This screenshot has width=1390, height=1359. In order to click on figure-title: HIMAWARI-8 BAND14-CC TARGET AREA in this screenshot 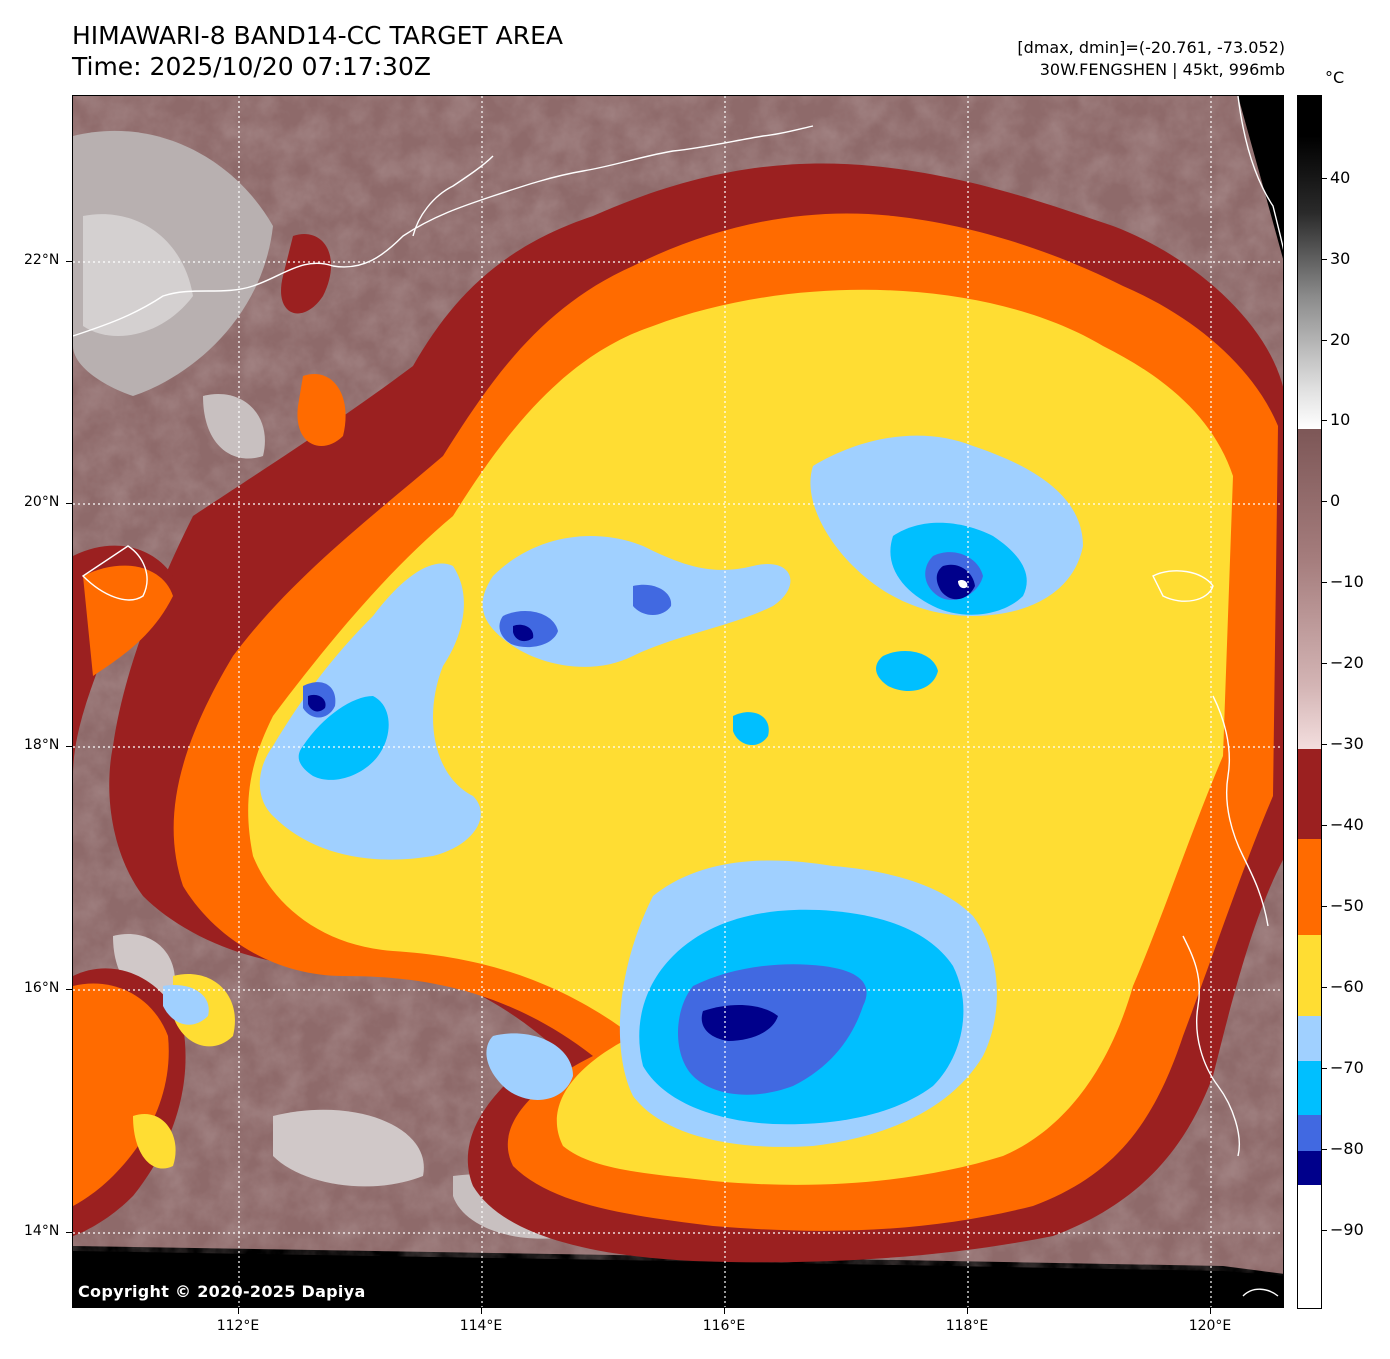, I will do `click(318, 35)`.